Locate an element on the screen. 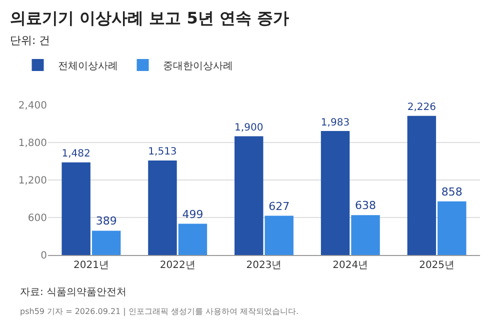 This screenshot has height=333, width=500. text: 자료: 식품의약품안전처 is located at coordinates (73, 292).